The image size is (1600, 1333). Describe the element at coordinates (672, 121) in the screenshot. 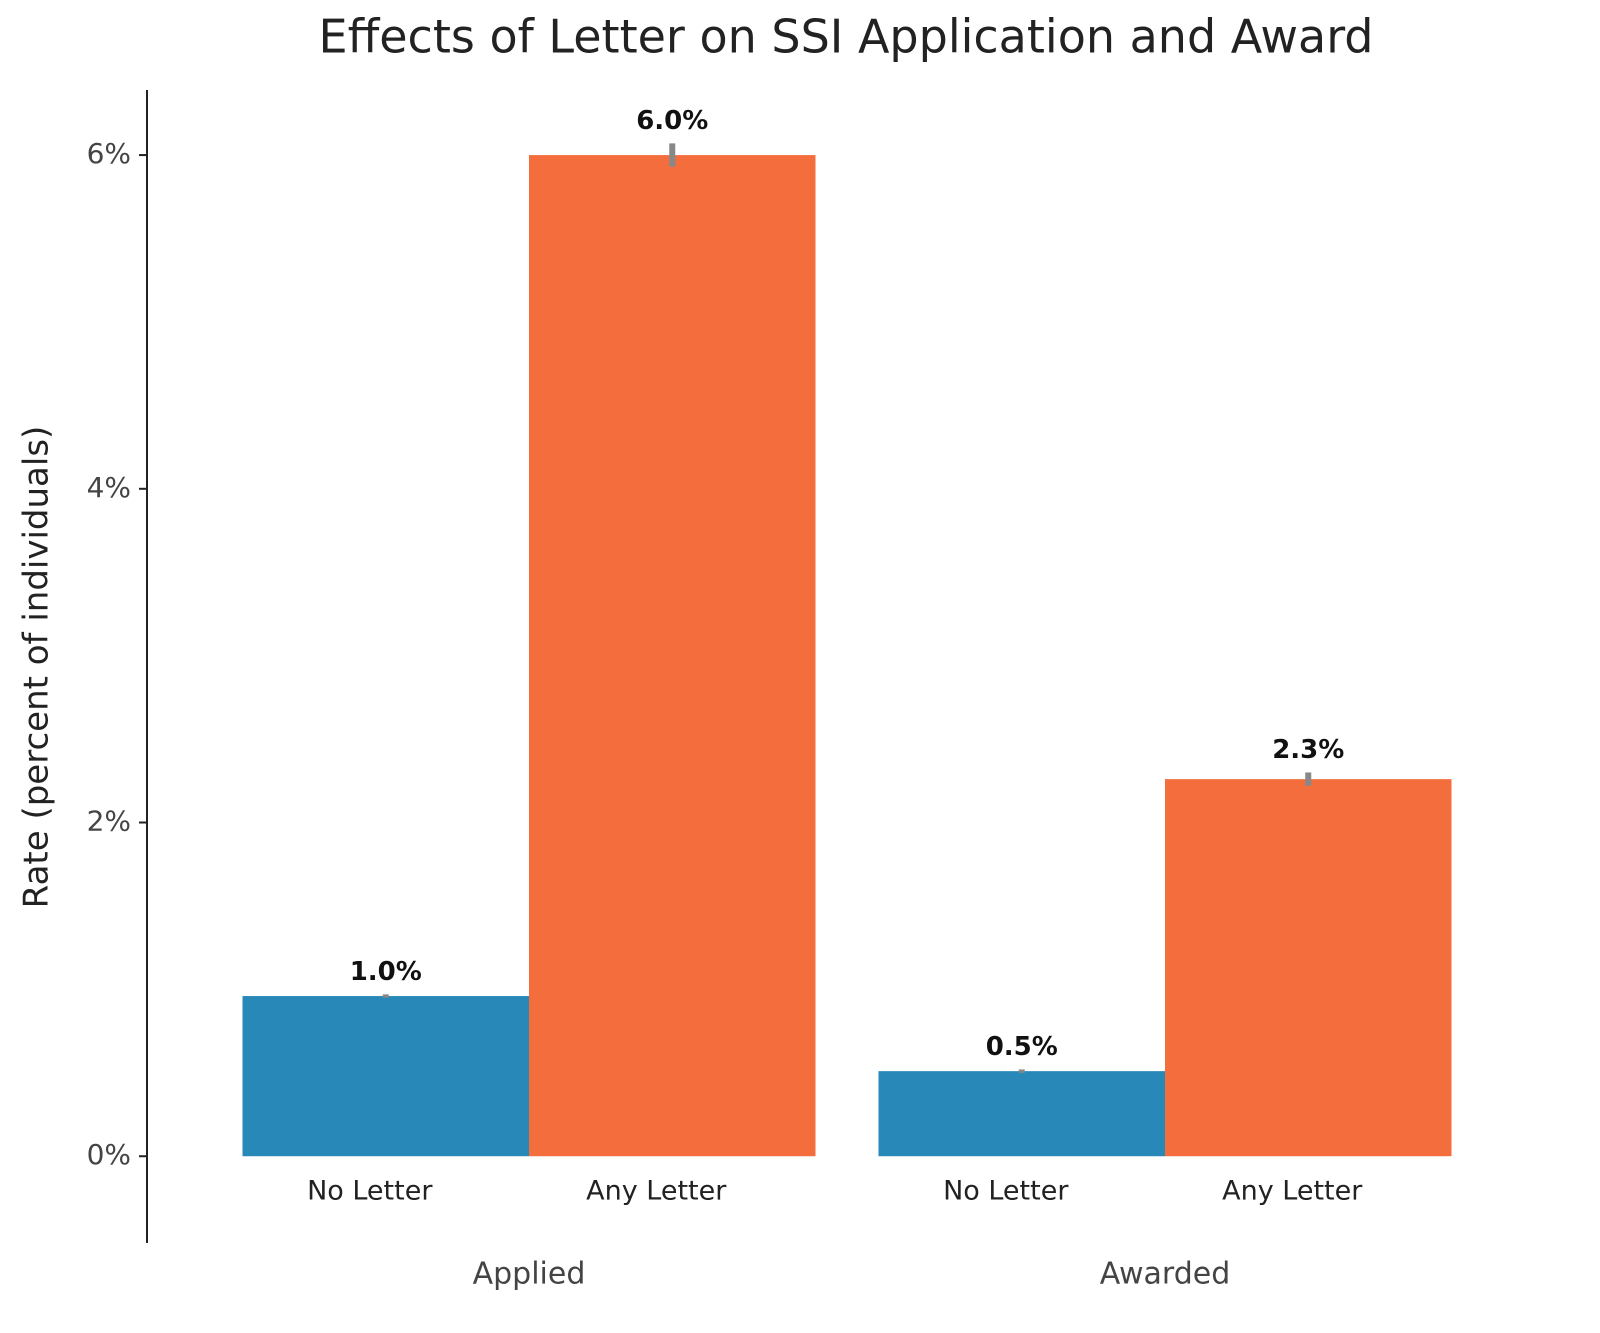

I see `value-label: 6.0%` at that location.